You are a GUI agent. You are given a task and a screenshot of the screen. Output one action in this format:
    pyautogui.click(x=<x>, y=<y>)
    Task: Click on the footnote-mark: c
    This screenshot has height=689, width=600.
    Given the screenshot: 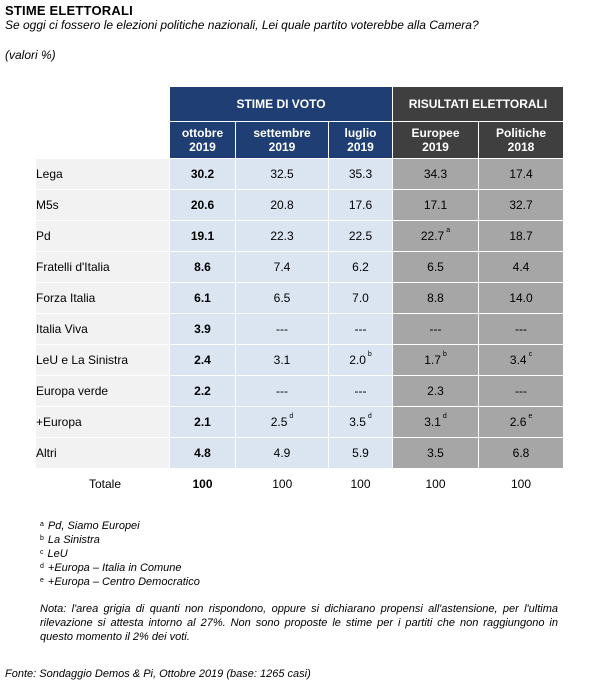 What is the action you would take?
    pyautogui.click(x=530, y=354)
    